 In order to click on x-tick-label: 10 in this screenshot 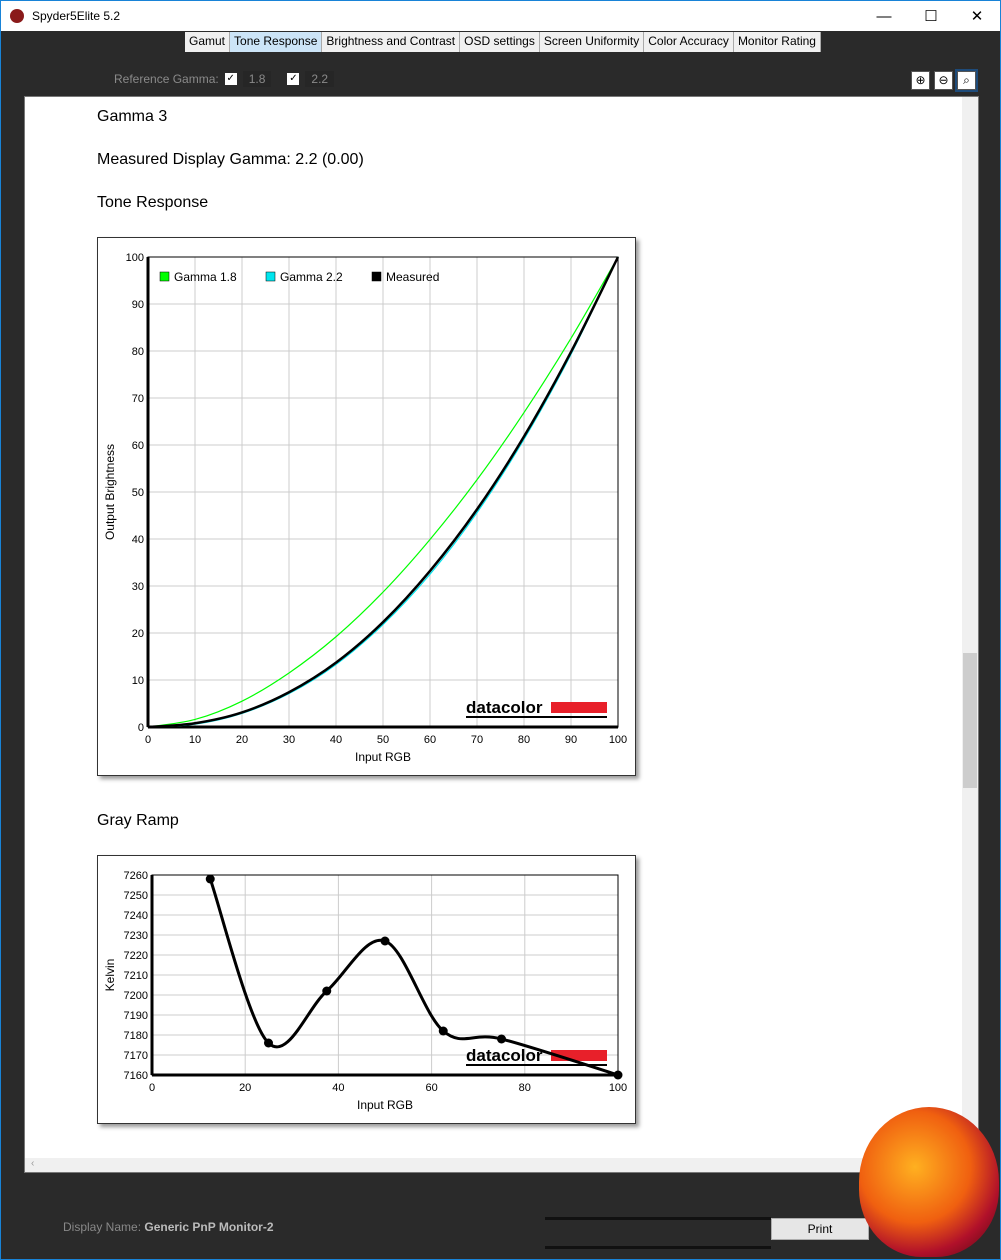, I will do `click(195, 740)`.